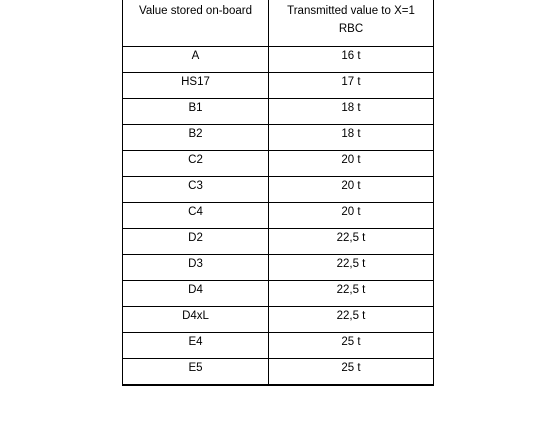 The image size is (555, 423). I want to click on table-row: E5 25 t, so click(278, 372).